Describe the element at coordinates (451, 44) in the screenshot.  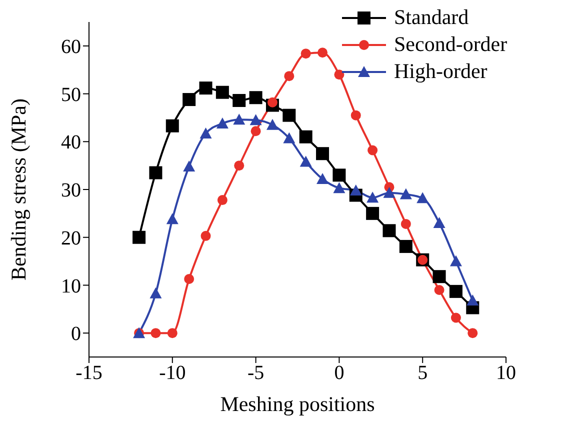
I see `legend-label: Second-order` at that location.